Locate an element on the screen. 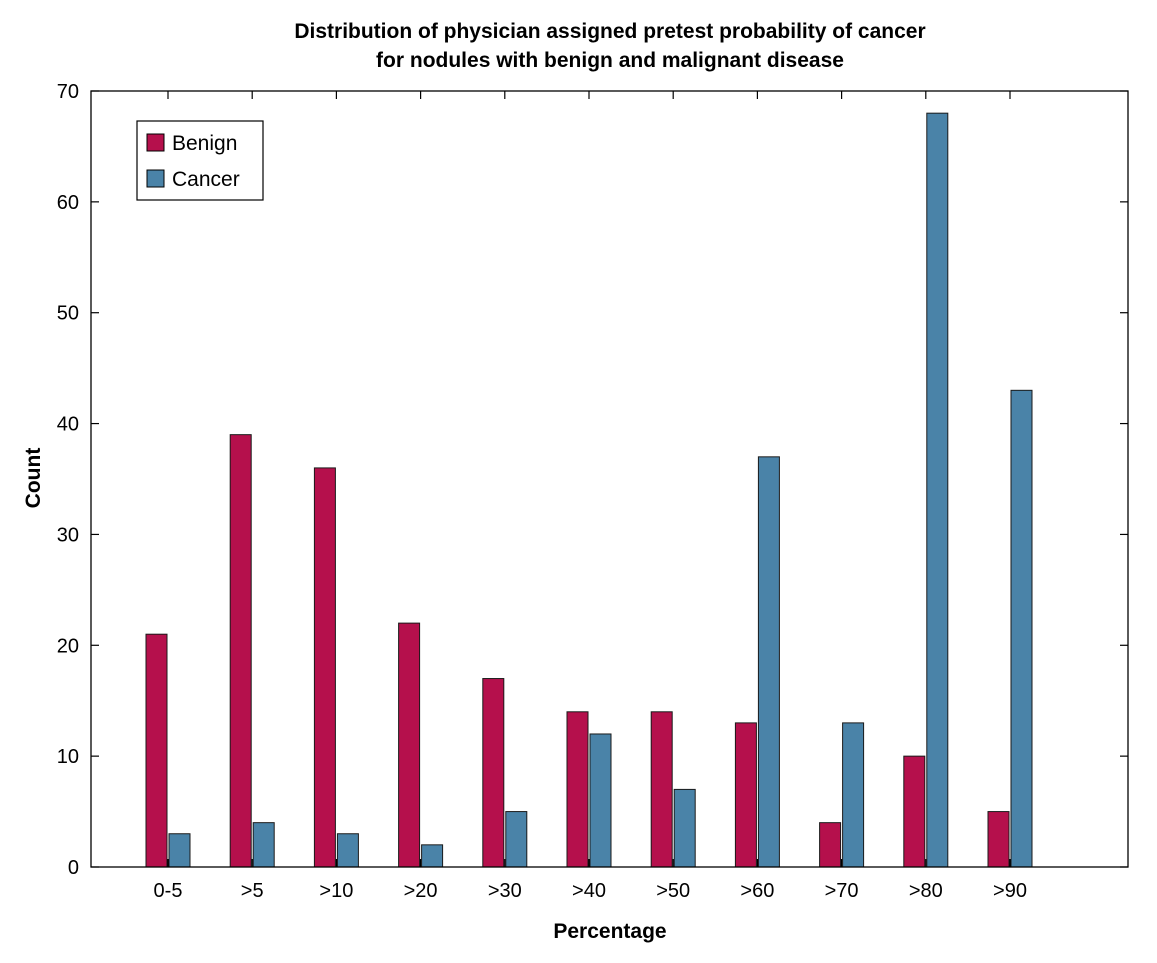  x-tick-label-8: >70 is located at coordinates (842, 891).